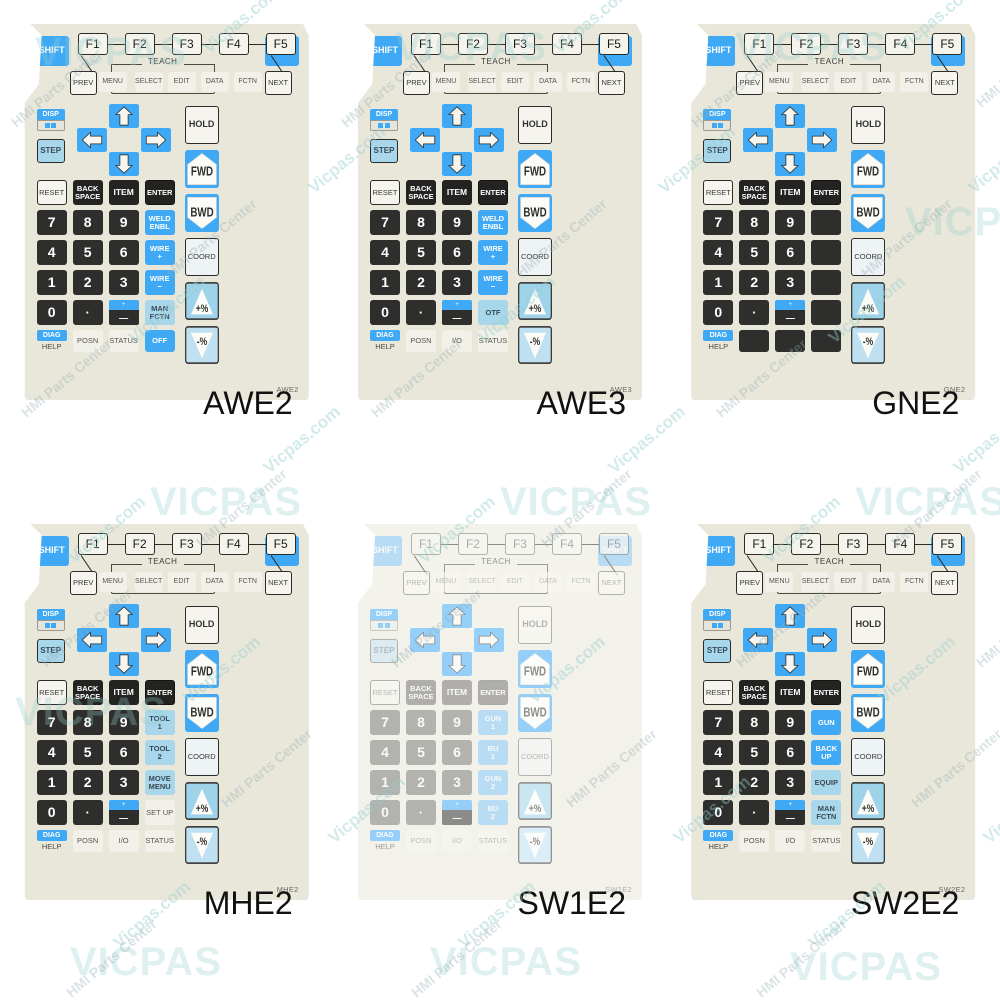 This screenshot has height=1000, width=1000. I want to click on bottom-key-sw2e2-3: STATUS, so click(826, 841).